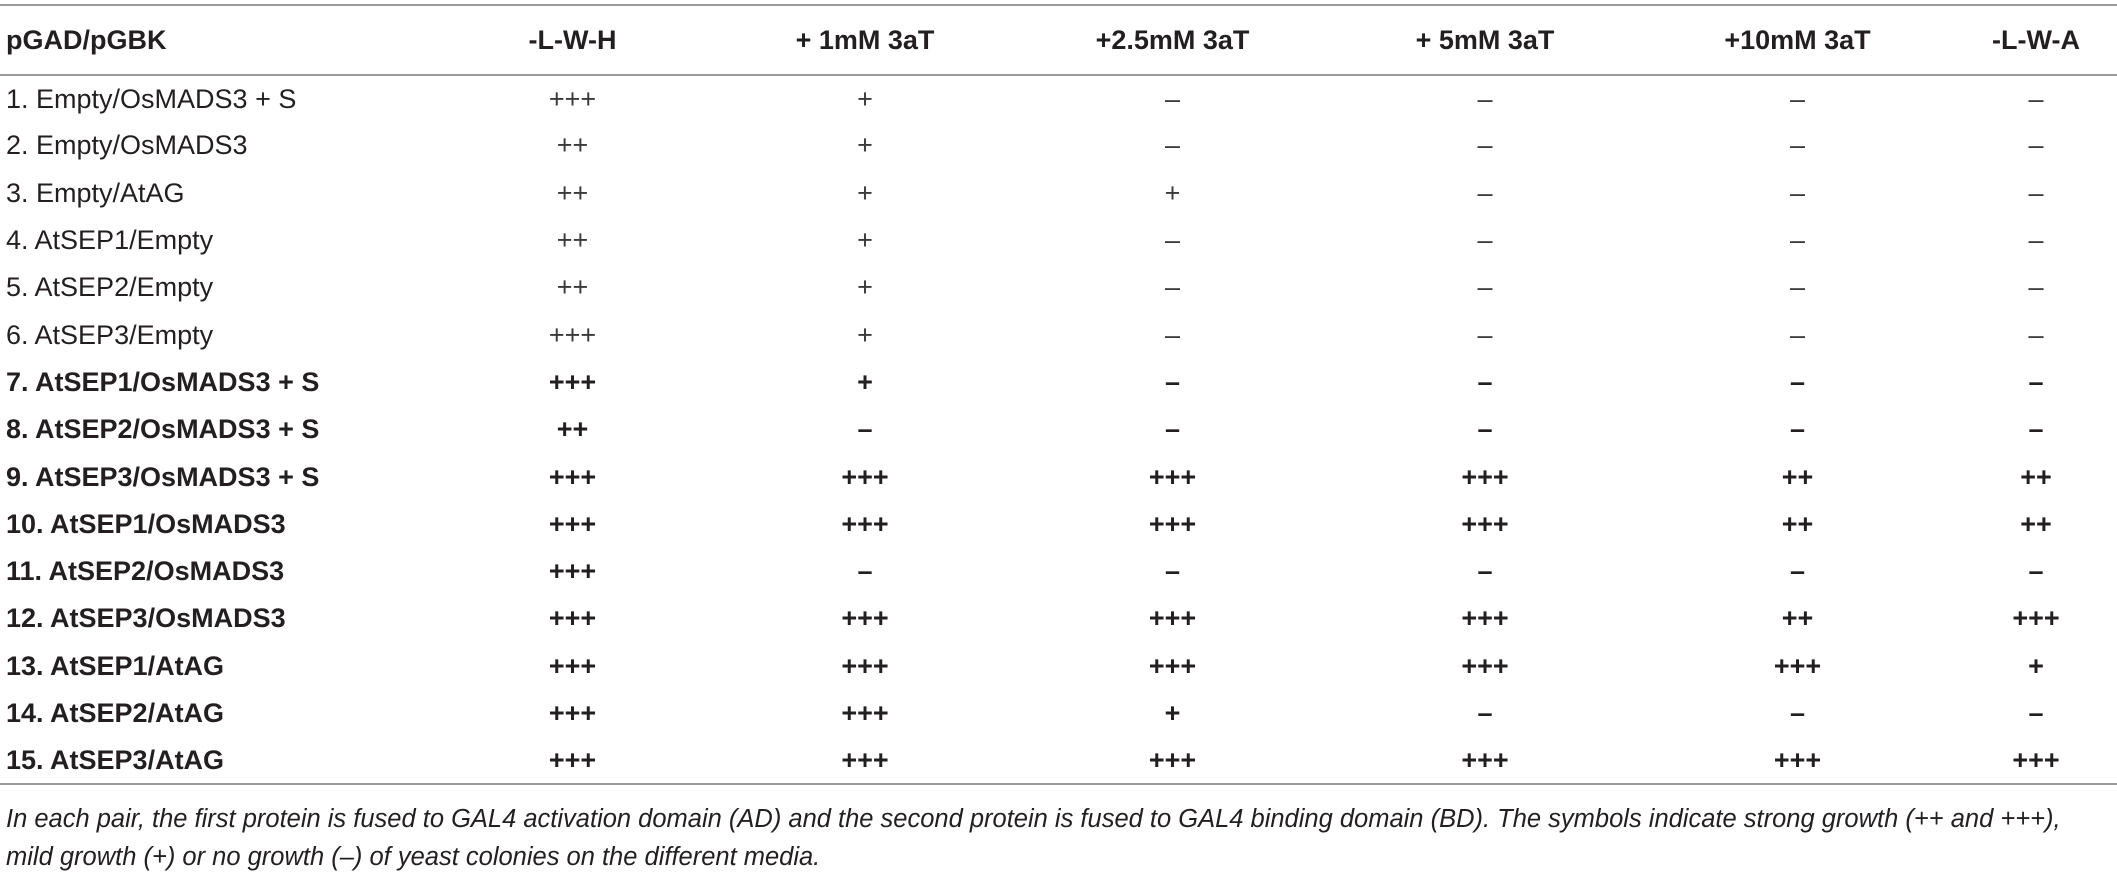 The image size is (2117, 896). Describe the element at coordinates (865, 40) in the screenshot. I see `column-header: + 1mM 3aT` at that location.